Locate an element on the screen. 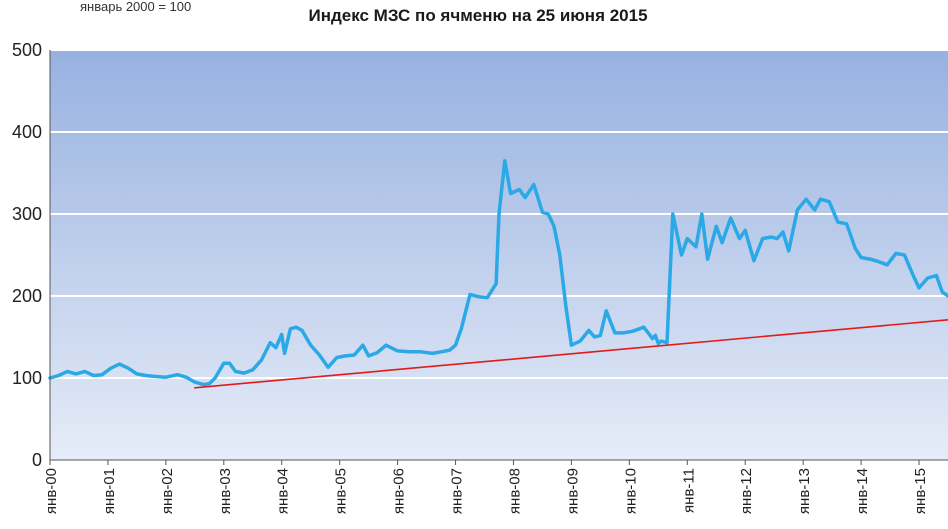 Image resolution: width=948 pixels, height=529 pixels. series-line-trend is located at coordinates (571, 353).